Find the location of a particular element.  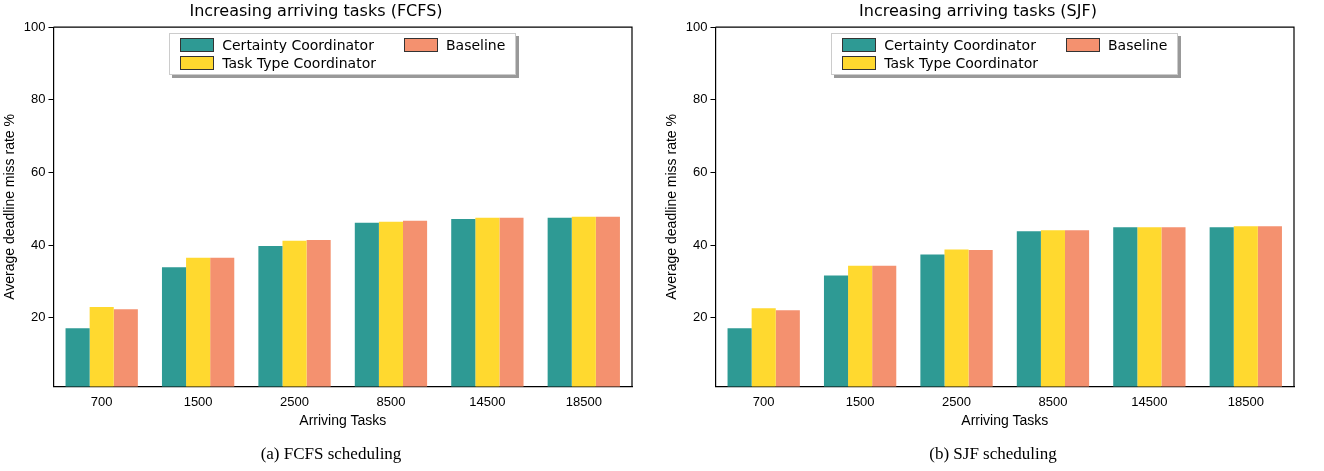

chart-title: Increasing arriving tasks (FCFS) is located at coordinates (316, 10).